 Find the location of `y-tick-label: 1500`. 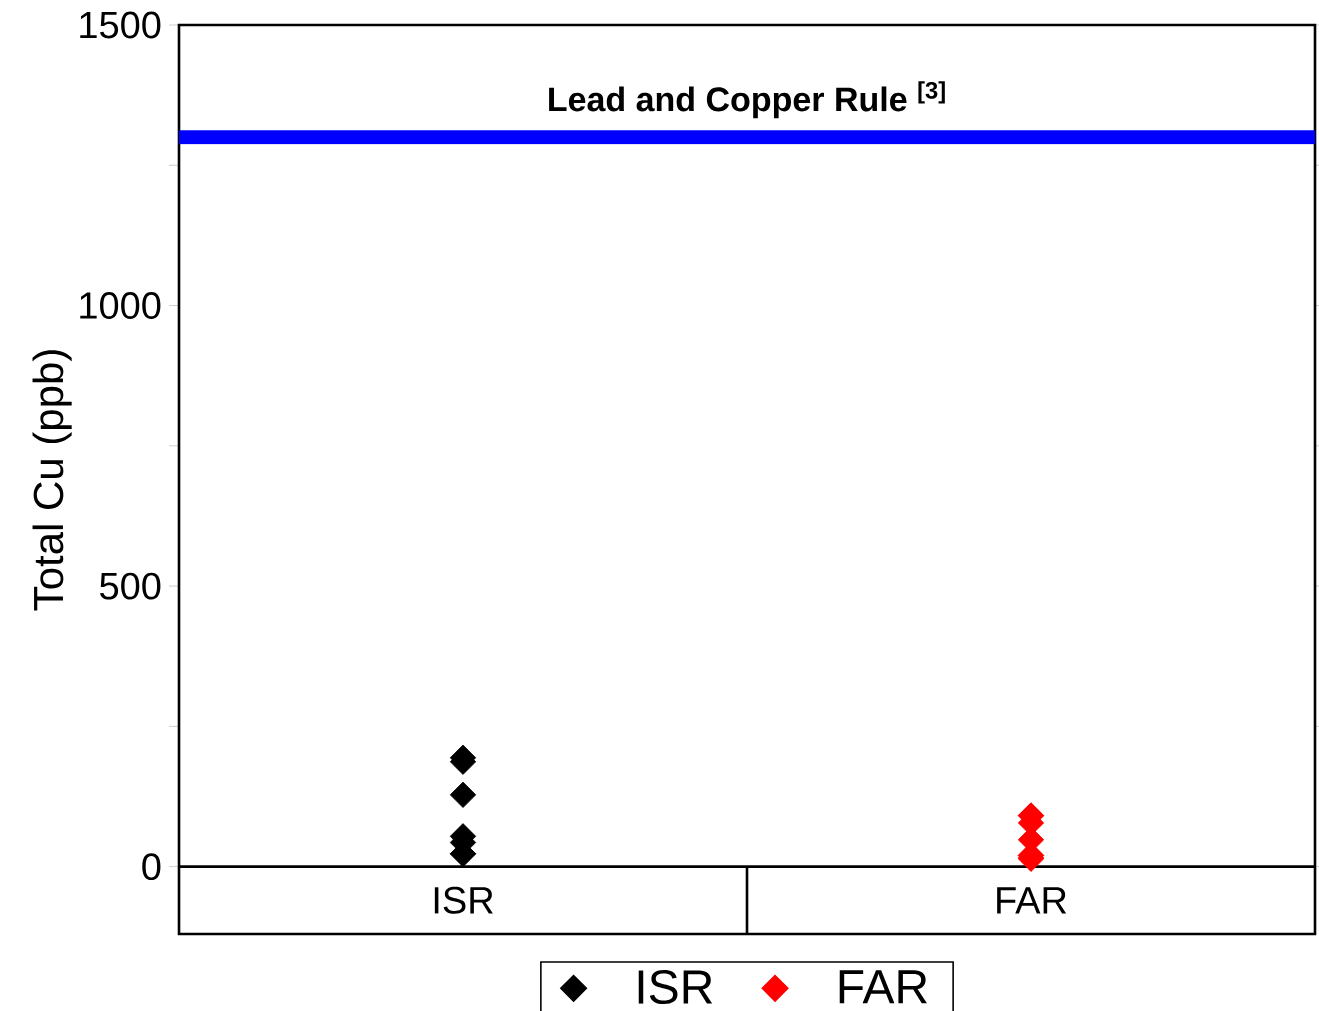

y-tick-label: 1500 is located at coordinates (120, 25).